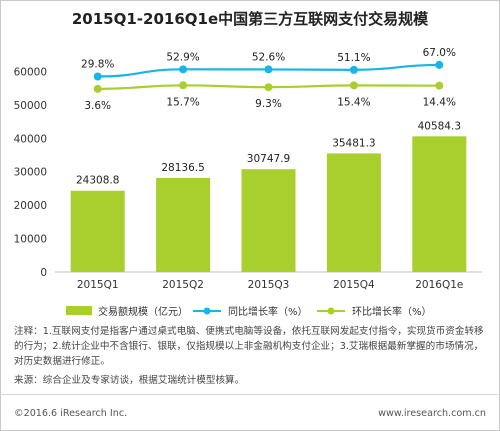 The image size is (500, 431). Describe the element at coordinates (30, 206) in the screenshot. I see `y-tick-label: 20000` at that location.